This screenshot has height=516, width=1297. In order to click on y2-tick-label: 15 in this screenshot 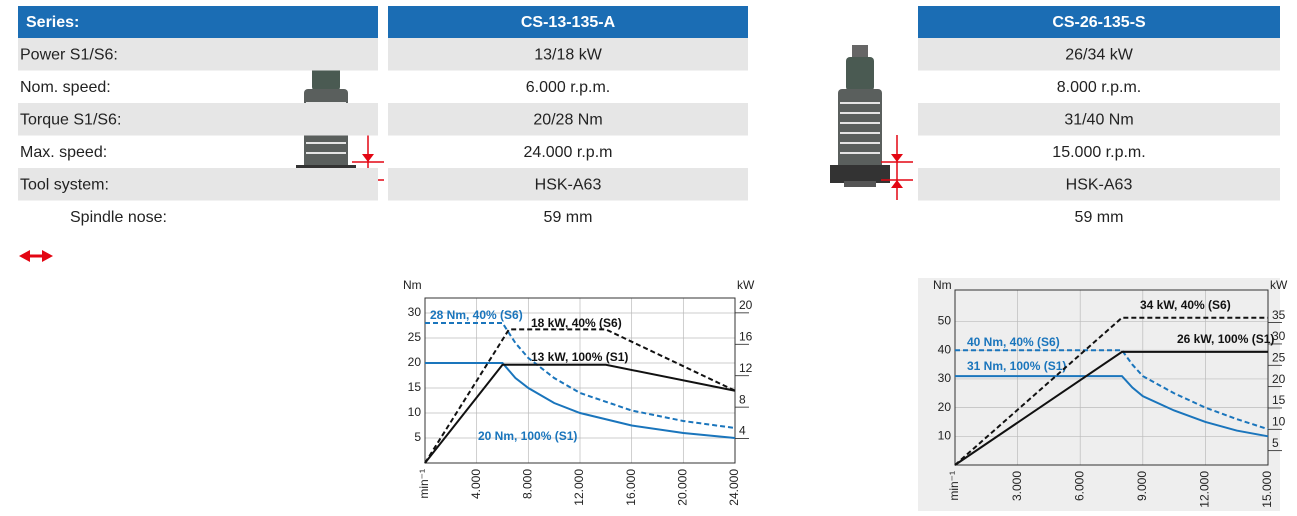, I will do `click(1279, 400)`.